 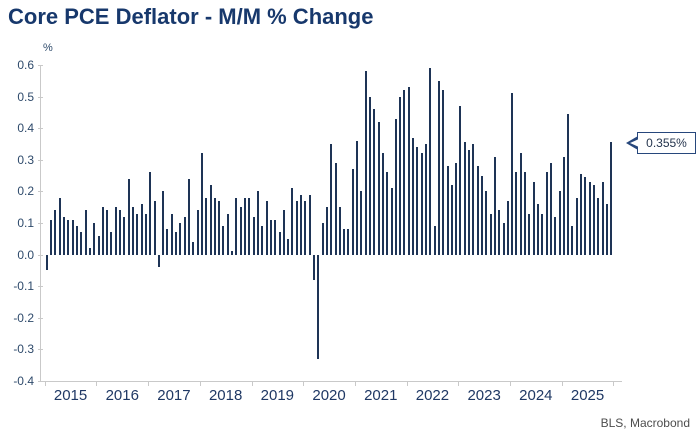 What do you see at coordinates (587, 395) in the screenshot?
I see `x-year-label: 2025` at bounding box center [587, 395].